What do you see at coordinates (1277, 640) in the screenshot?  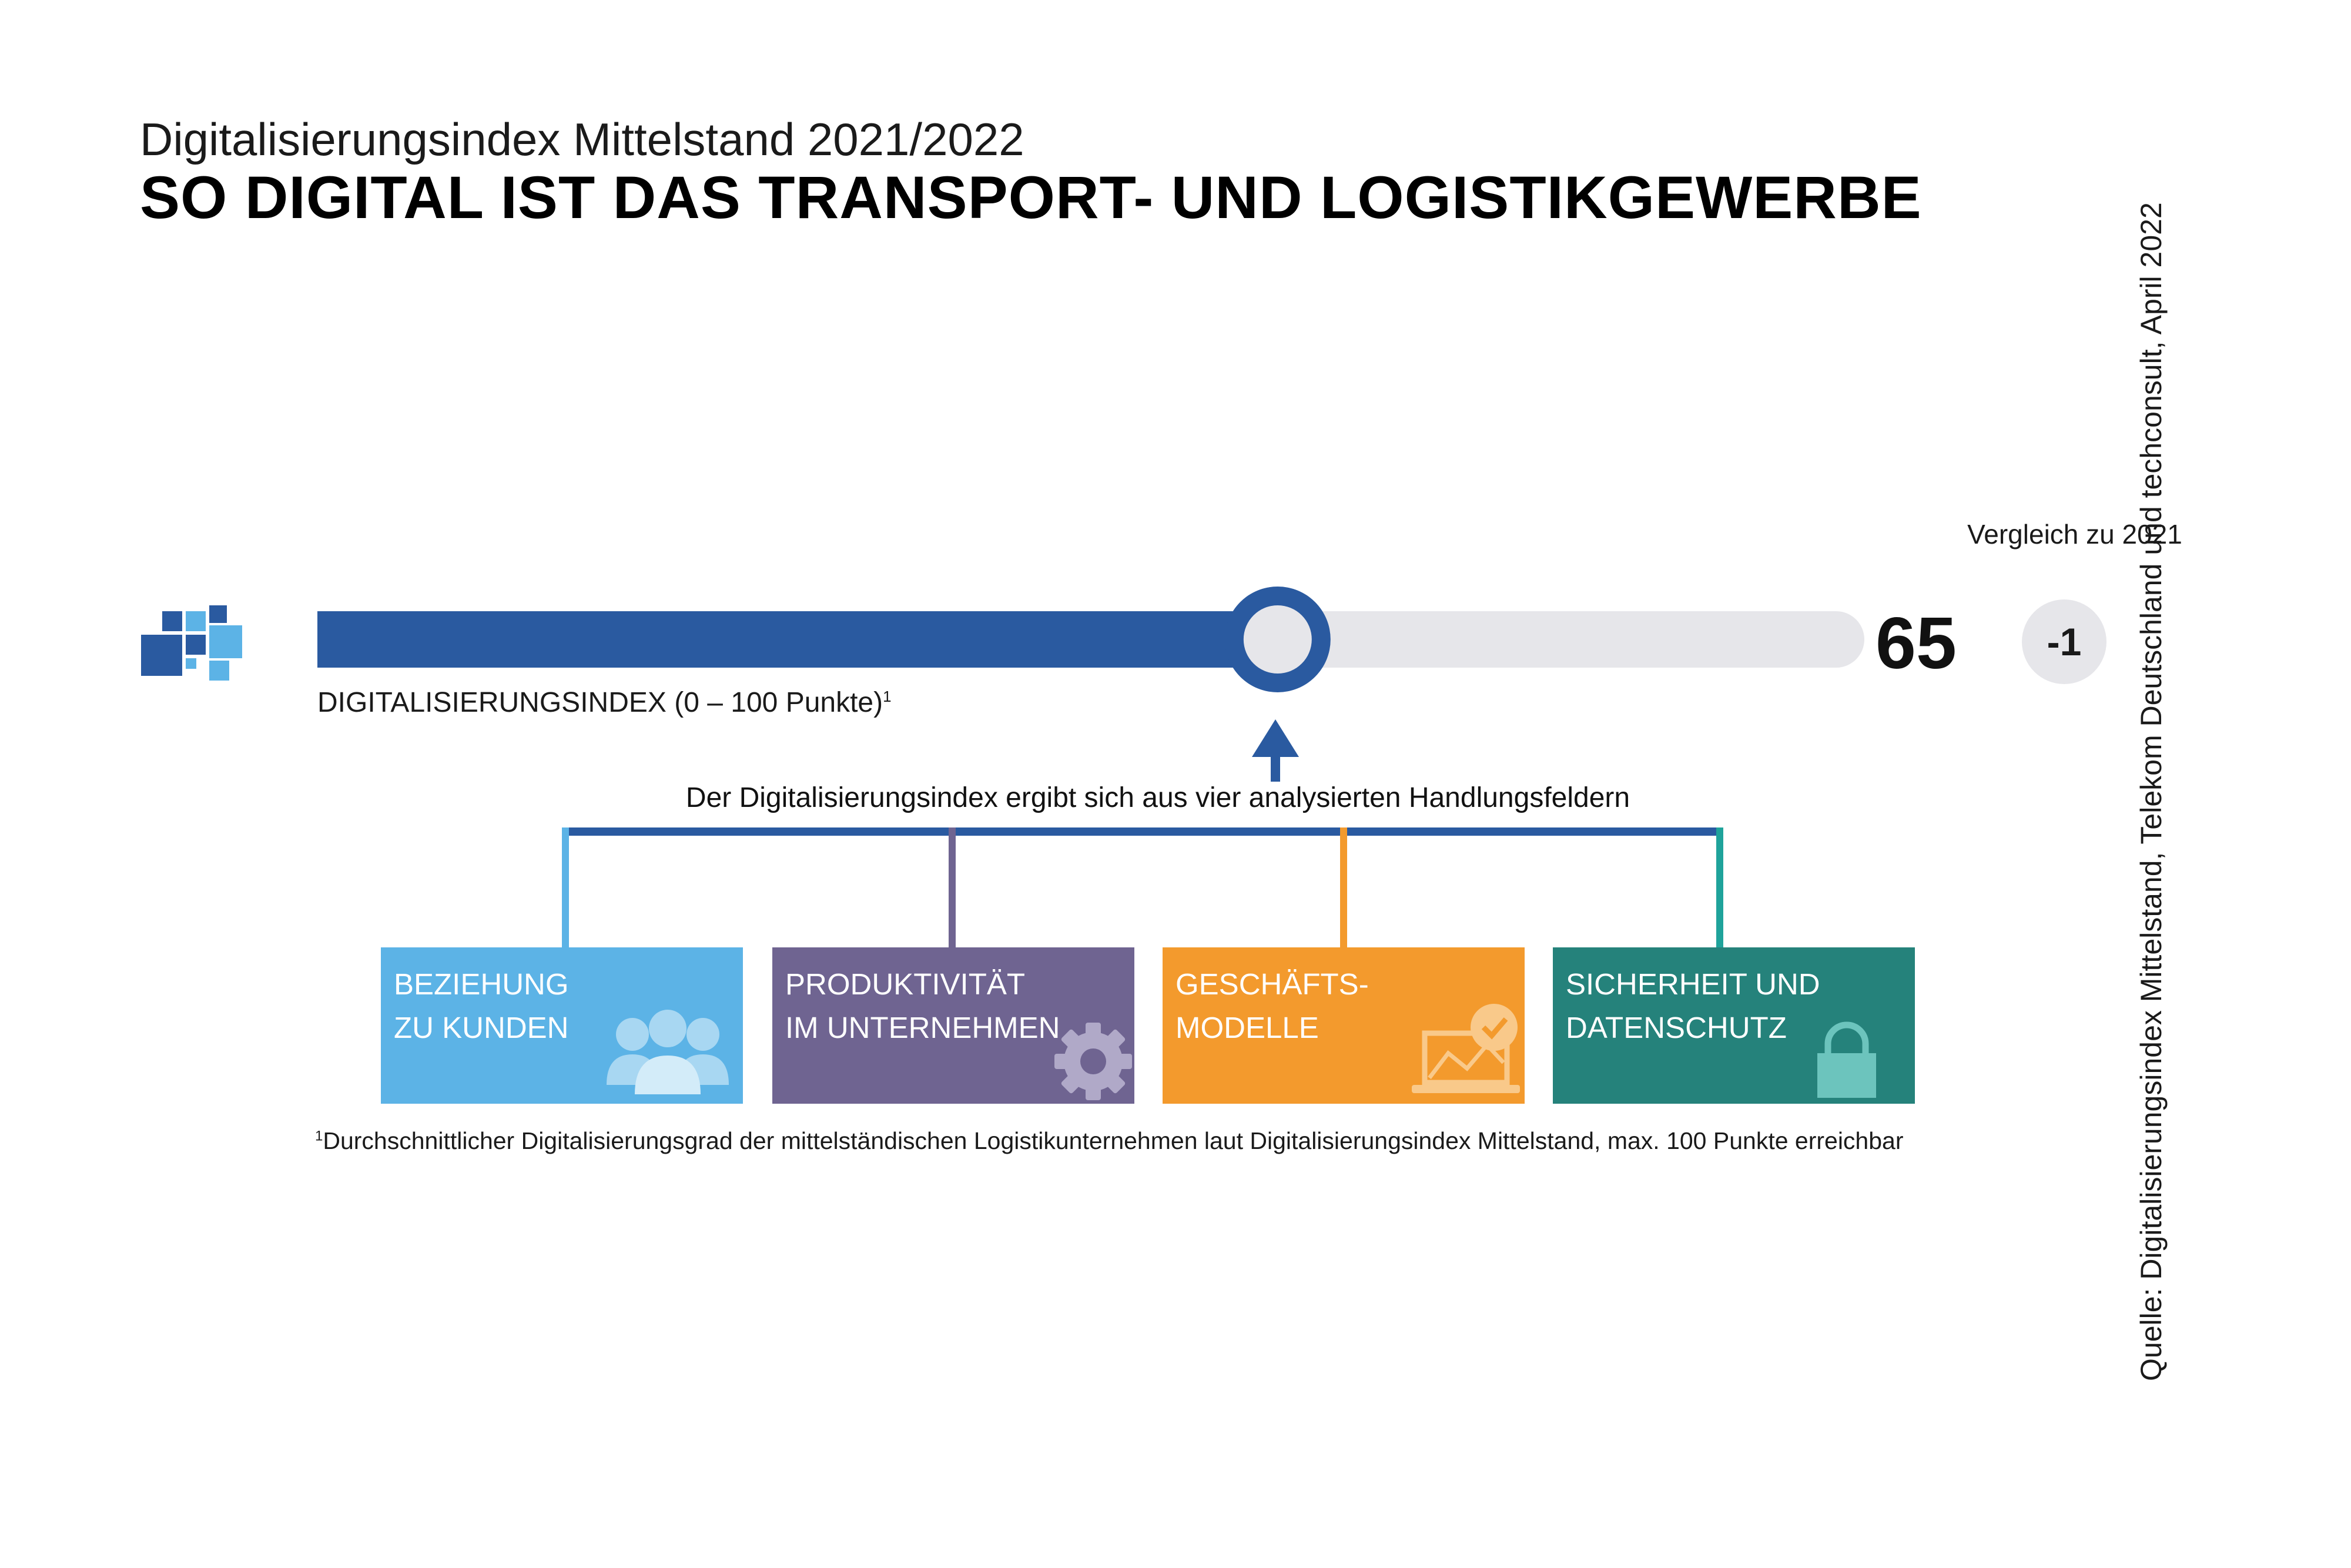 I see `value-marker-center` at bounding box center [1277, 640].